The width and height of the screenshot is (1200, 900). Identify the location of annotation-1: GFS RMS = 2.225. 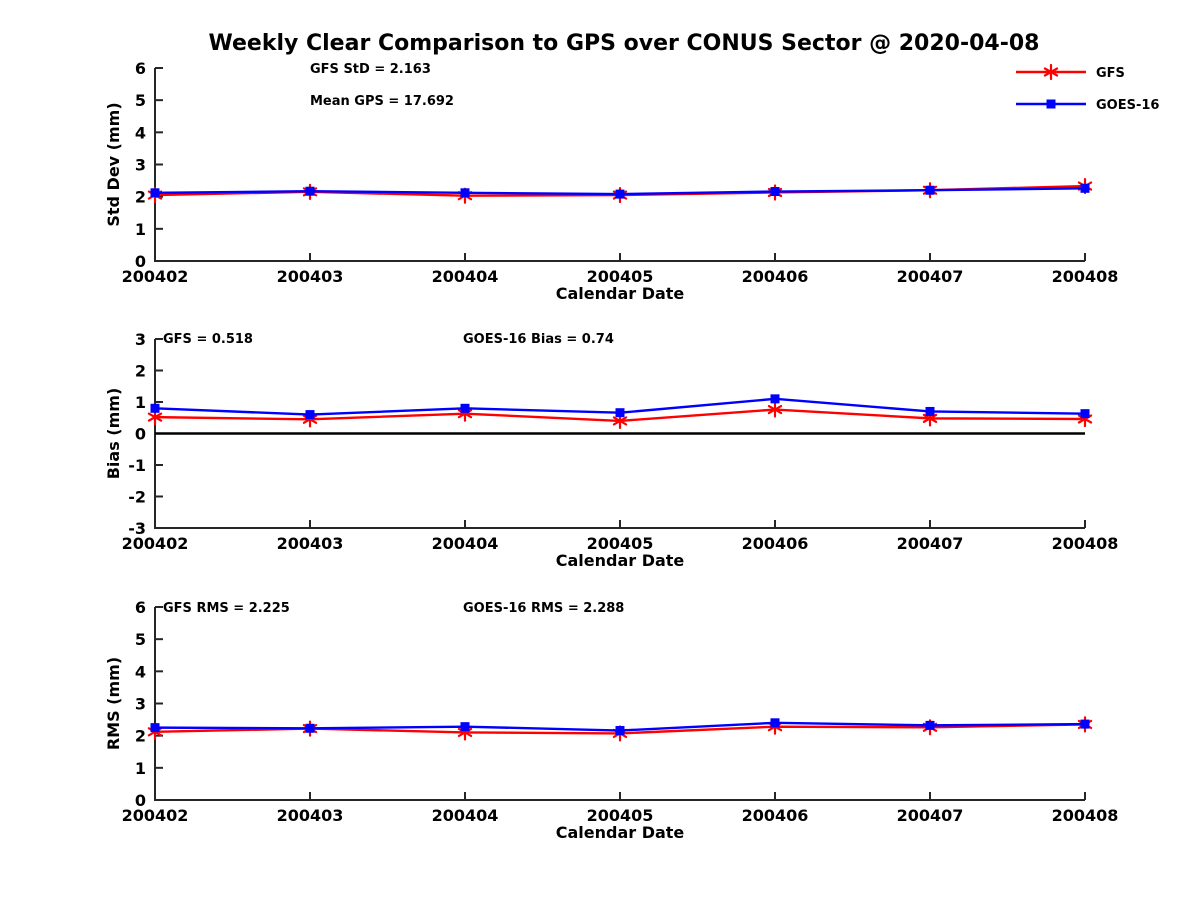
(226, 608).